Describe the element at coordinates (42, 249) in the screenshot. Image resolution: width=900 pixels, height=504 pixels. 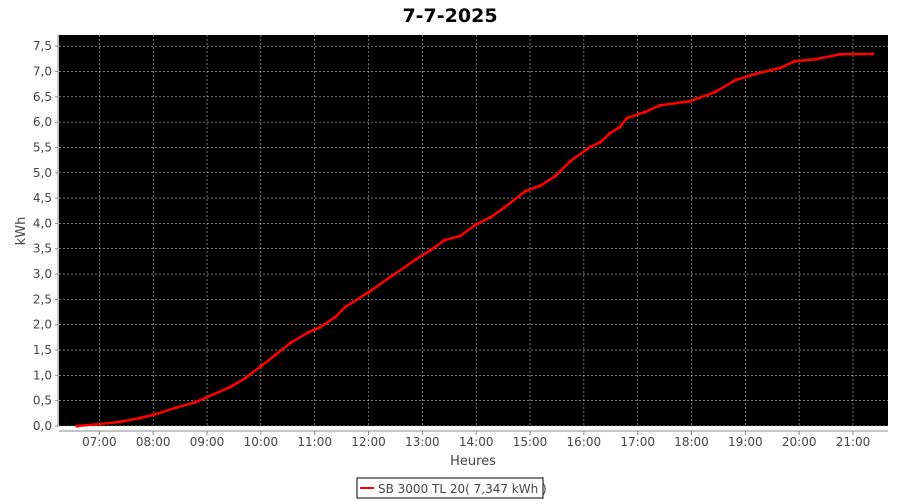
I see `y-tick-label: 3,5` at that location.